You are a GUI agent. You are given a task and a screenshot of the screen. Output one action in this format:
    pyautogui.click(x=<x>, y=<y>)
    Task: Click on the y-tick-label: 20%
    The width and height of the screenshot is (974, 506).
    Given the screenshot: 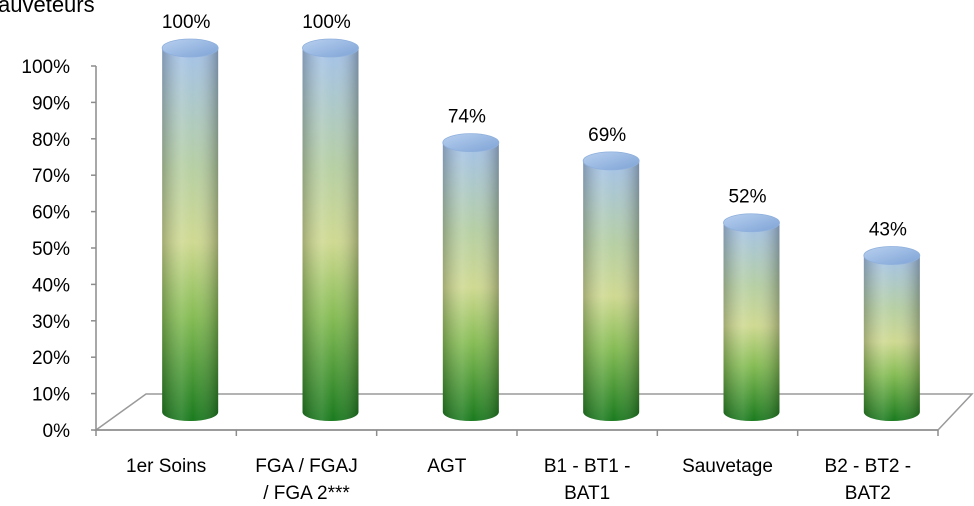 What is the action you would take?
    pyautogui.click(x=51, y=358)
    